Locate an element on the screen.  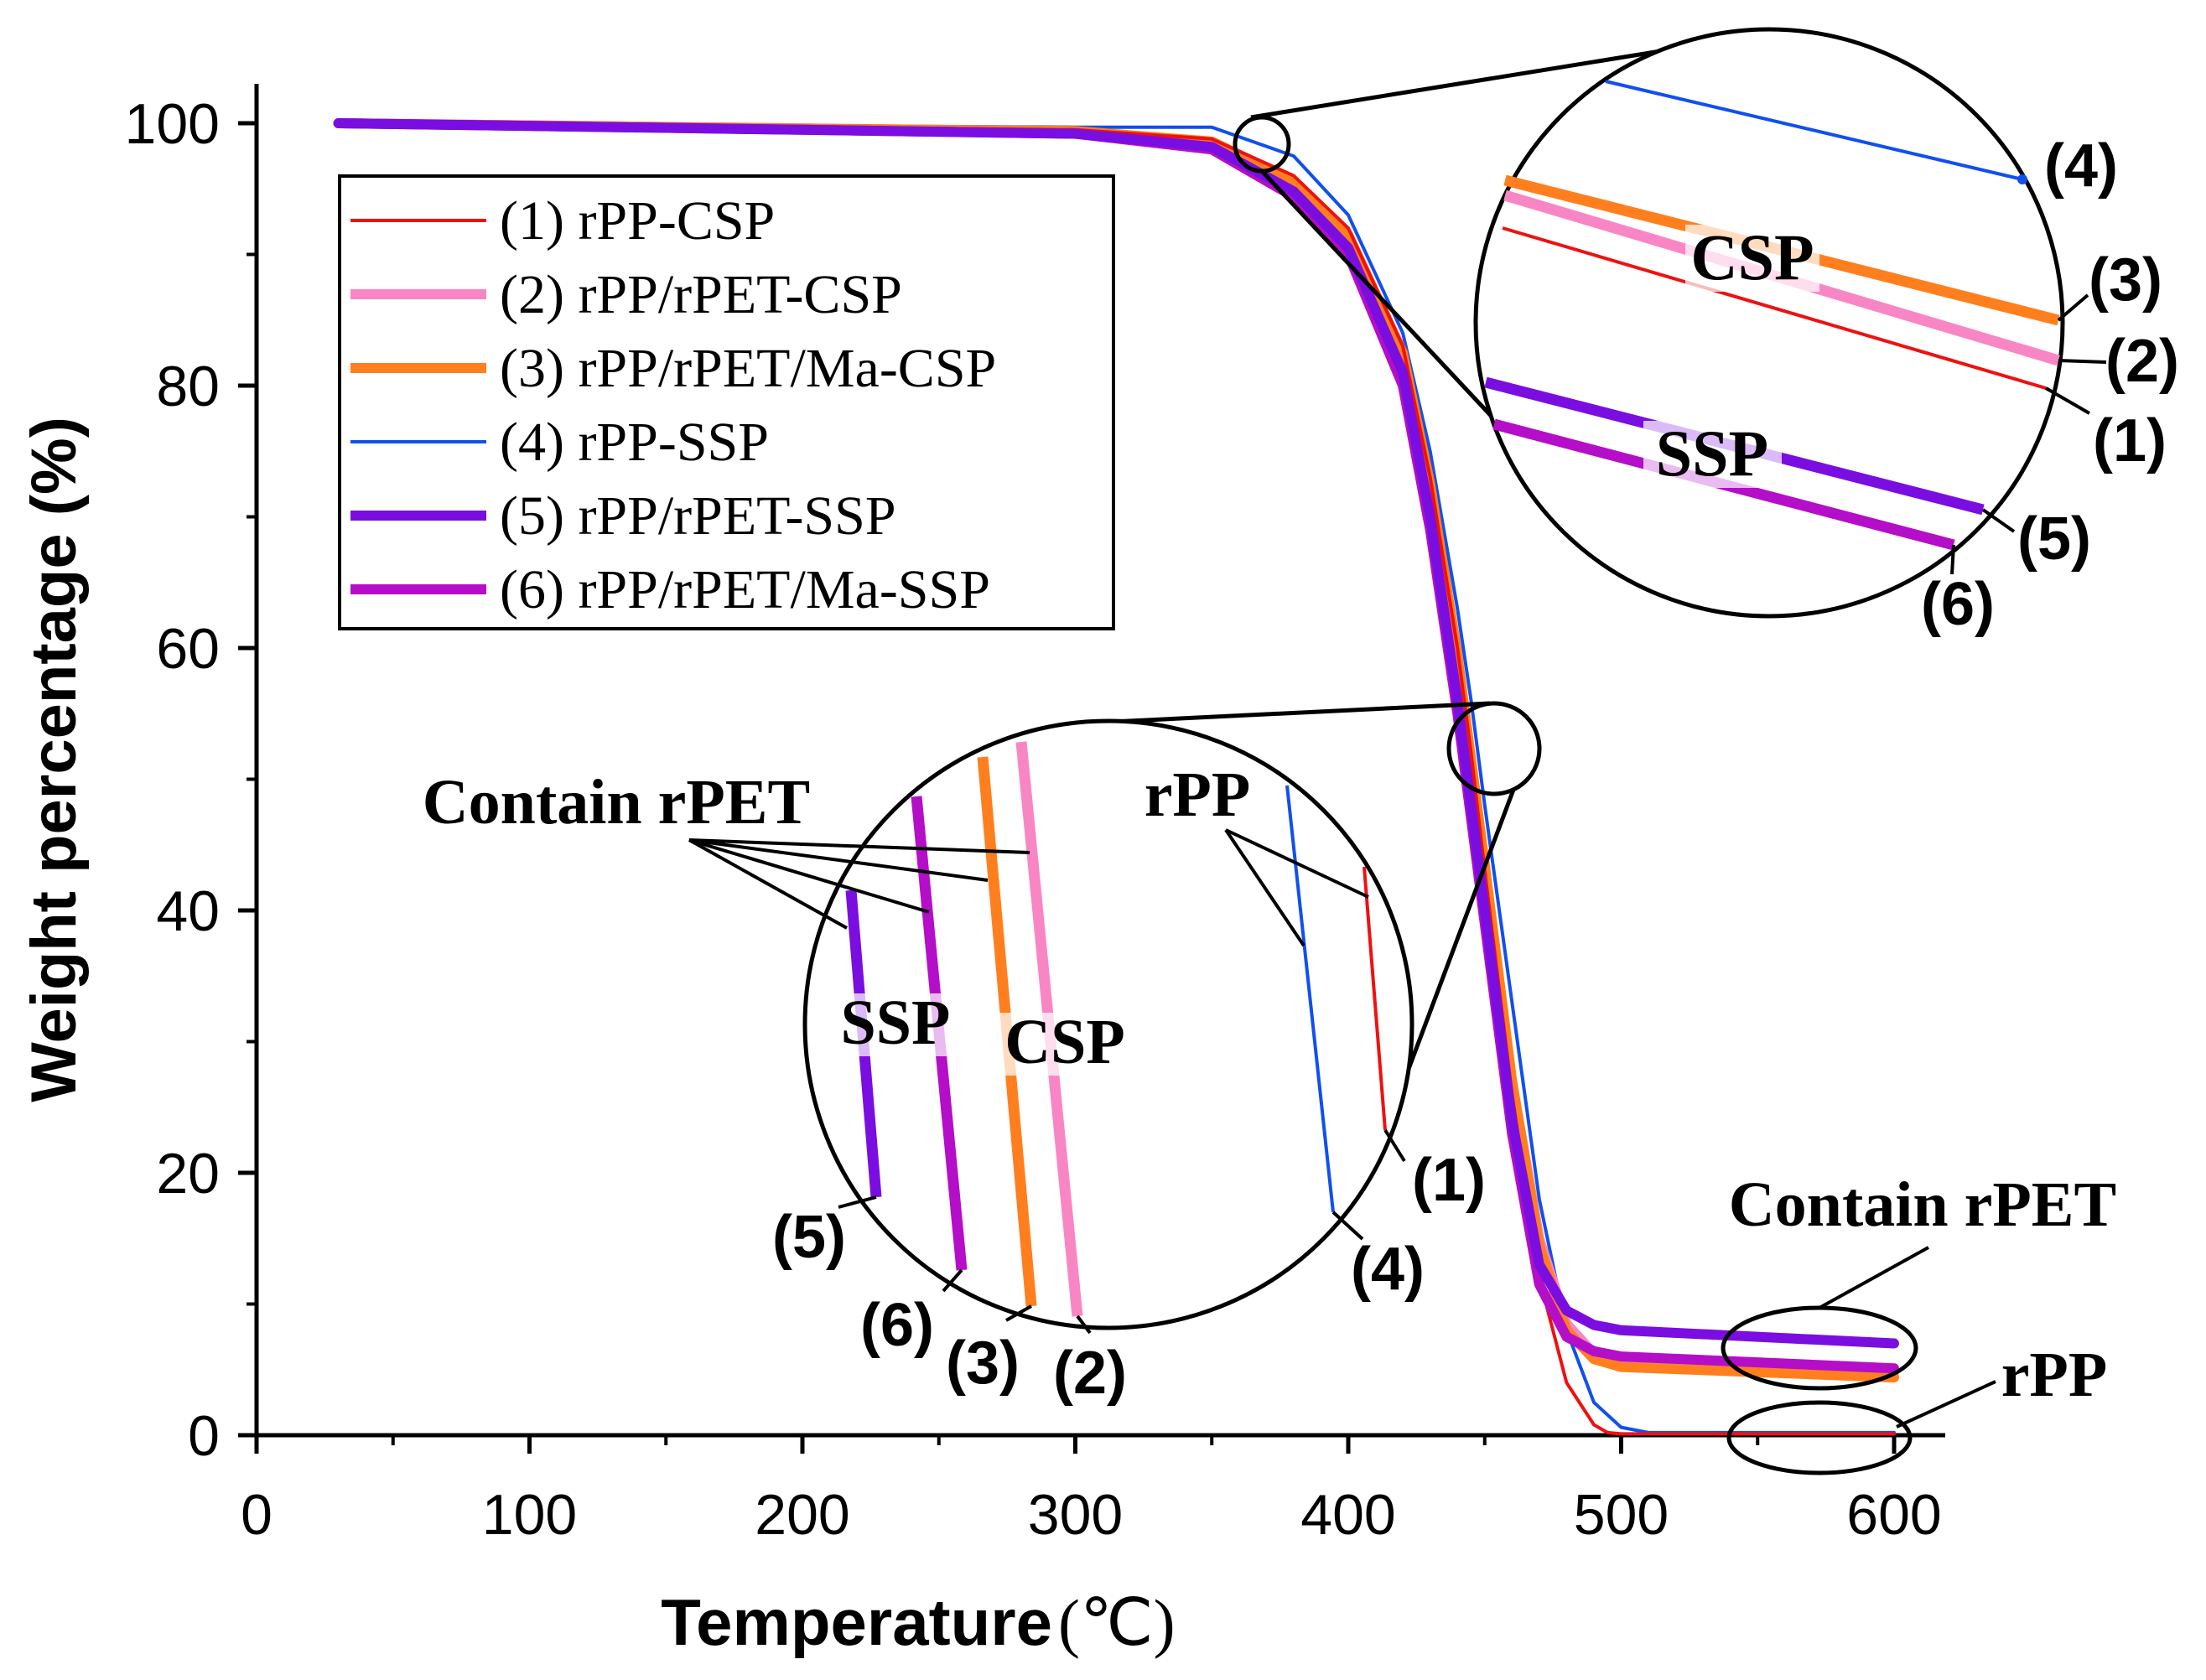
inset-top-ssp-bg is located at coordinates (1712, 454).